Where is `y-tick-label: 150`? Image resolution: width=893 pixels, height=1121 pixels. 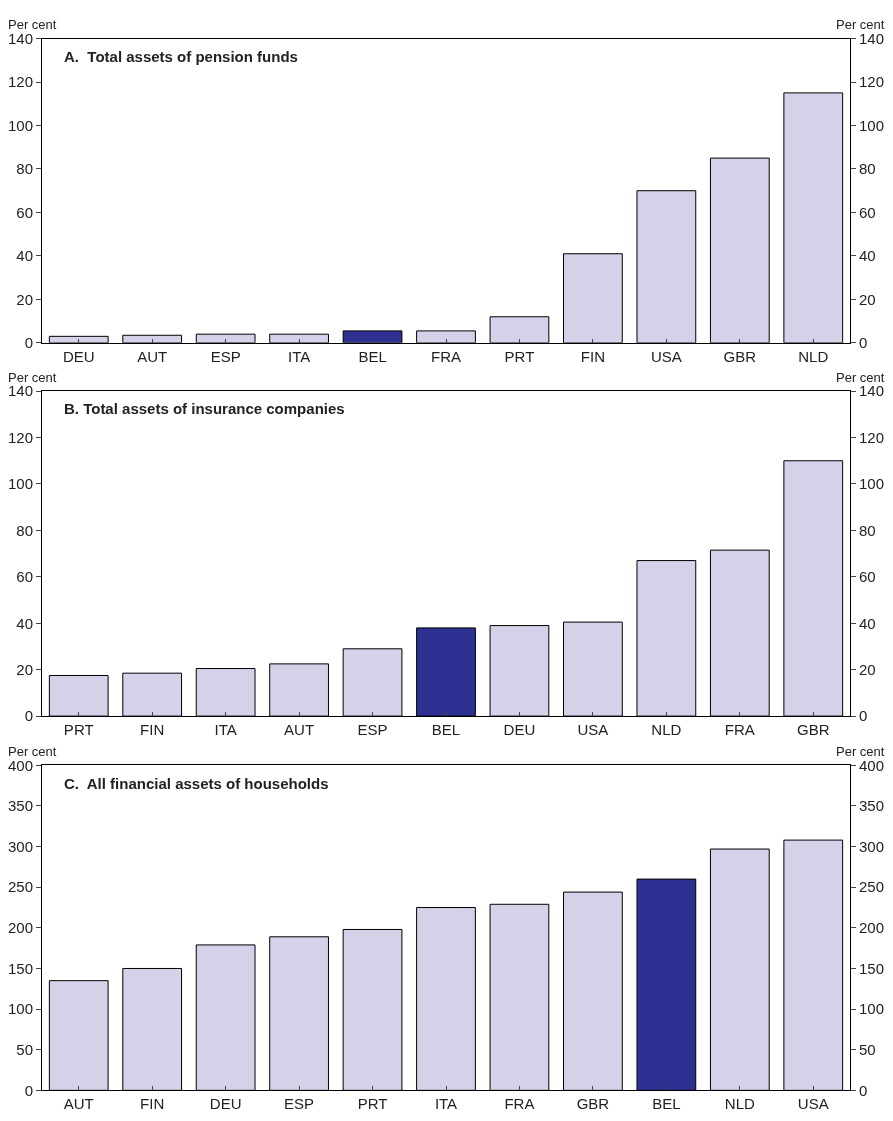
y-tick-label: 150 is located at coordinates (20, 968).